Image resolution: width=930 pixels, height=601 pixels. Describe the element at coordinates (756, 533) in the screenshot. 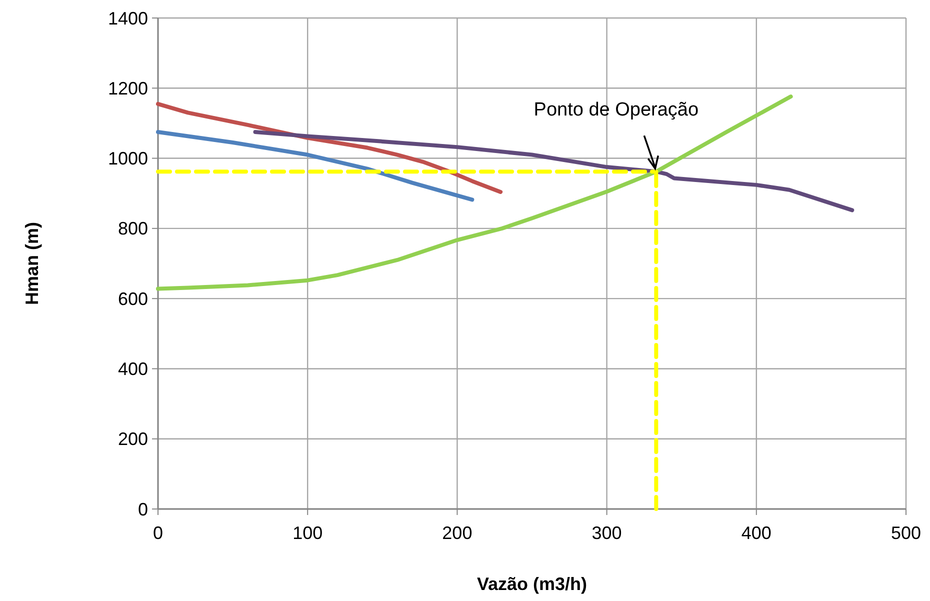

I see `x-tick-label: 400` at that location.